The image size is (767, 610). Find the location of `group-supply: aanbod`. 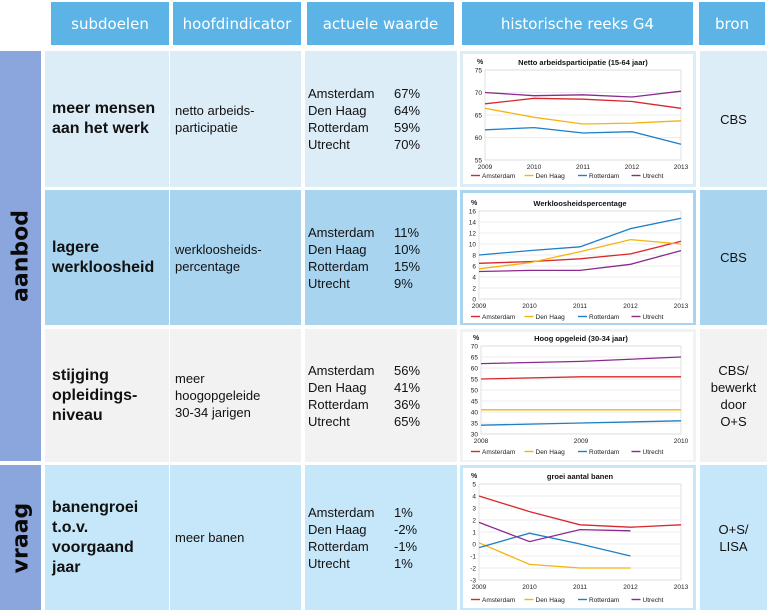

group-supply: aanbod is located at coordinates (20, 256).